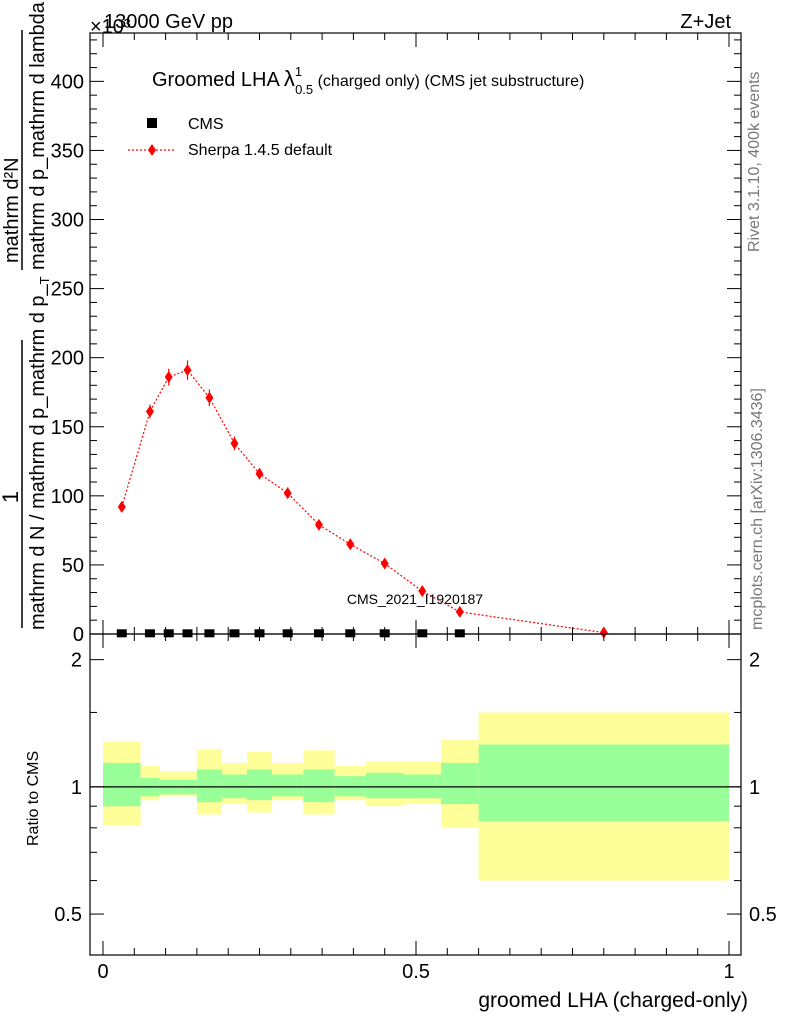 This screenshot has width=786, height=1024. What do you see at coordinates (73, 566) in the screenshot?
I see `main-y-tick-label: 50` at bounding box center [73, 566].